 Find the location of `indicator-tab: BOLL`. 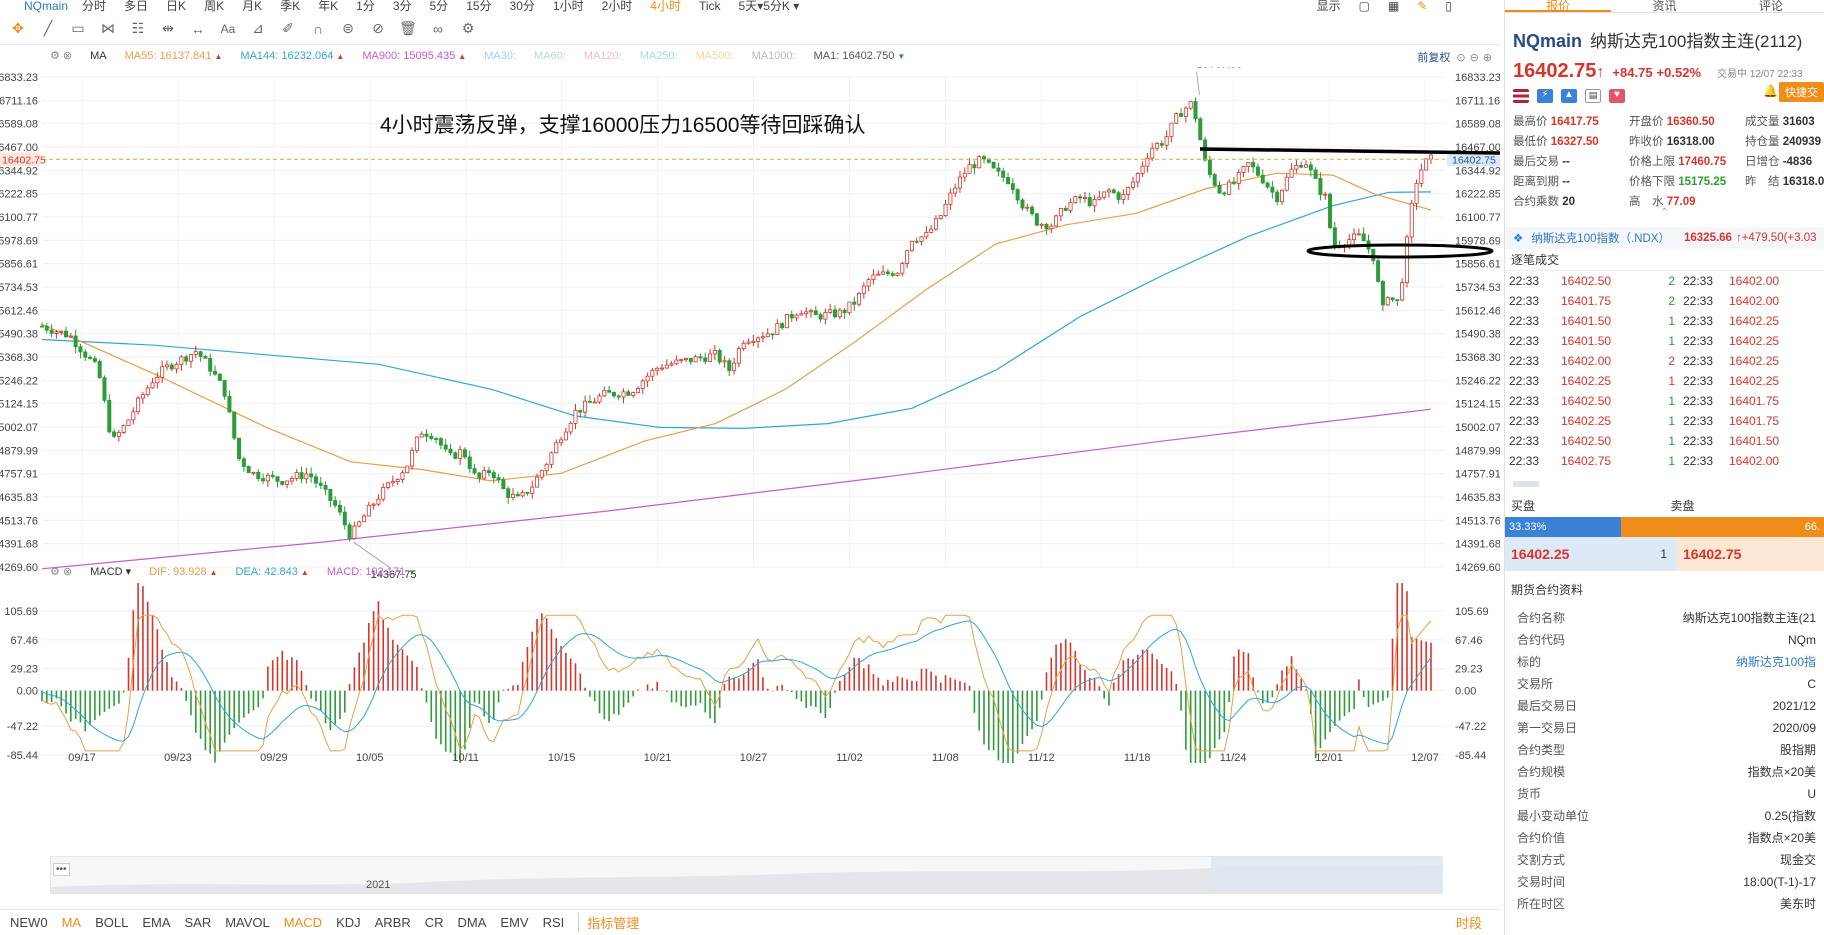

indicator-tab: BOLL is located at coordinates (112, 922).